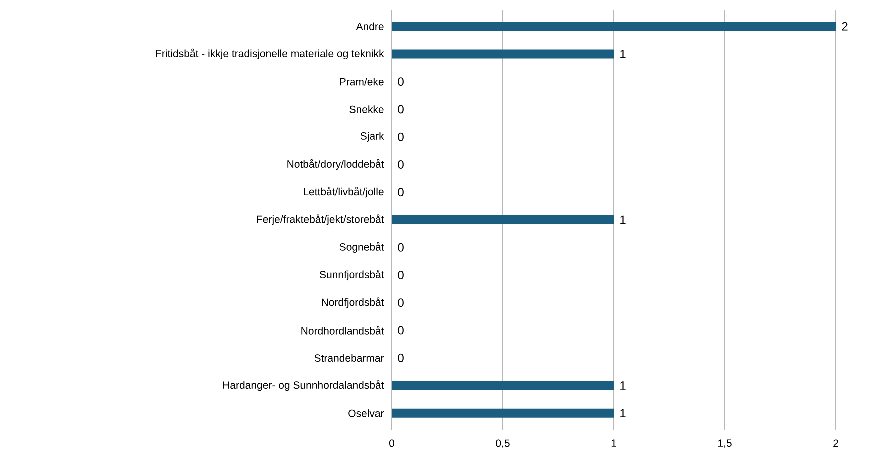 The image size is (874, 460). Describe the element at coordinates (344, 192) in the screenshot. I see `y-tick-label: Lettbåt/livbåt/jolle` at that location.